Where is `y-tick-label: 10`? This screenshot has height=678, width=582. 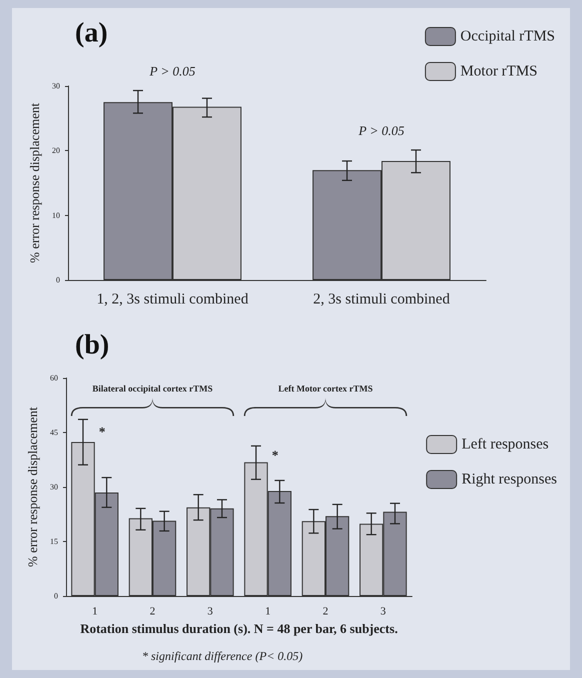 y-tick-label: 10 is located at coordinates (56, 215).